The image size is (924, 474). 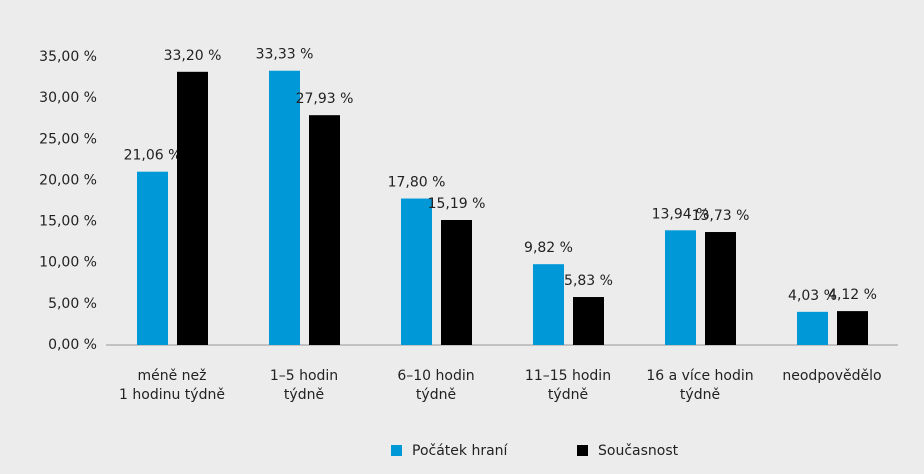 I want to click on legend-label: Počátek hraní, so click(x=460, y=451).